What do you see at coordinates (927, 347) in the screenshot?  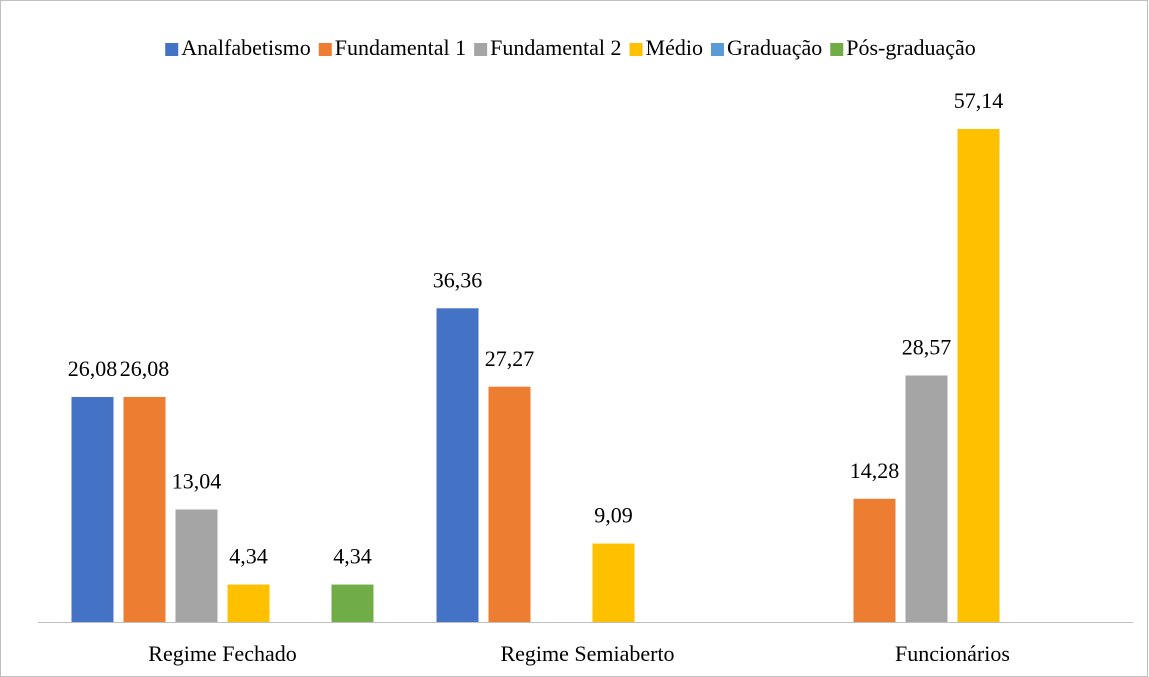 I see `data-label: 28,57` at bounding box center [927, 347].